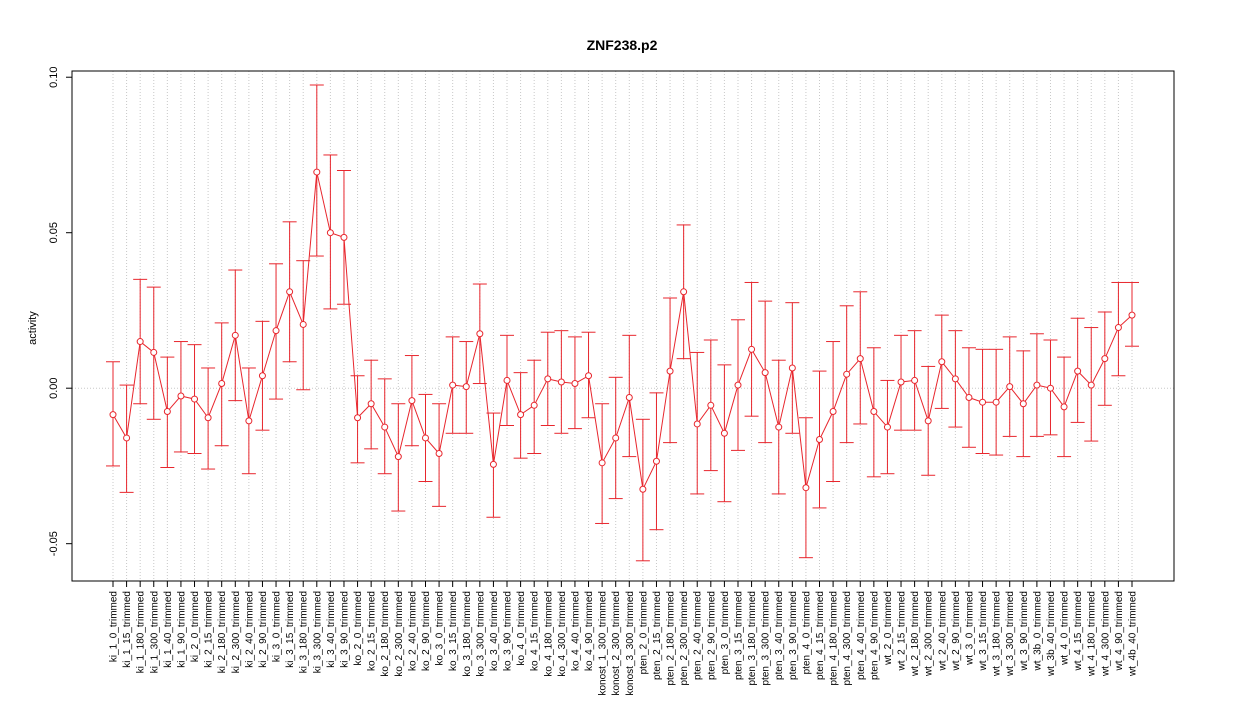  I want to click on x-tick-label: ko_3_15_trimmed, so click(453, 631).